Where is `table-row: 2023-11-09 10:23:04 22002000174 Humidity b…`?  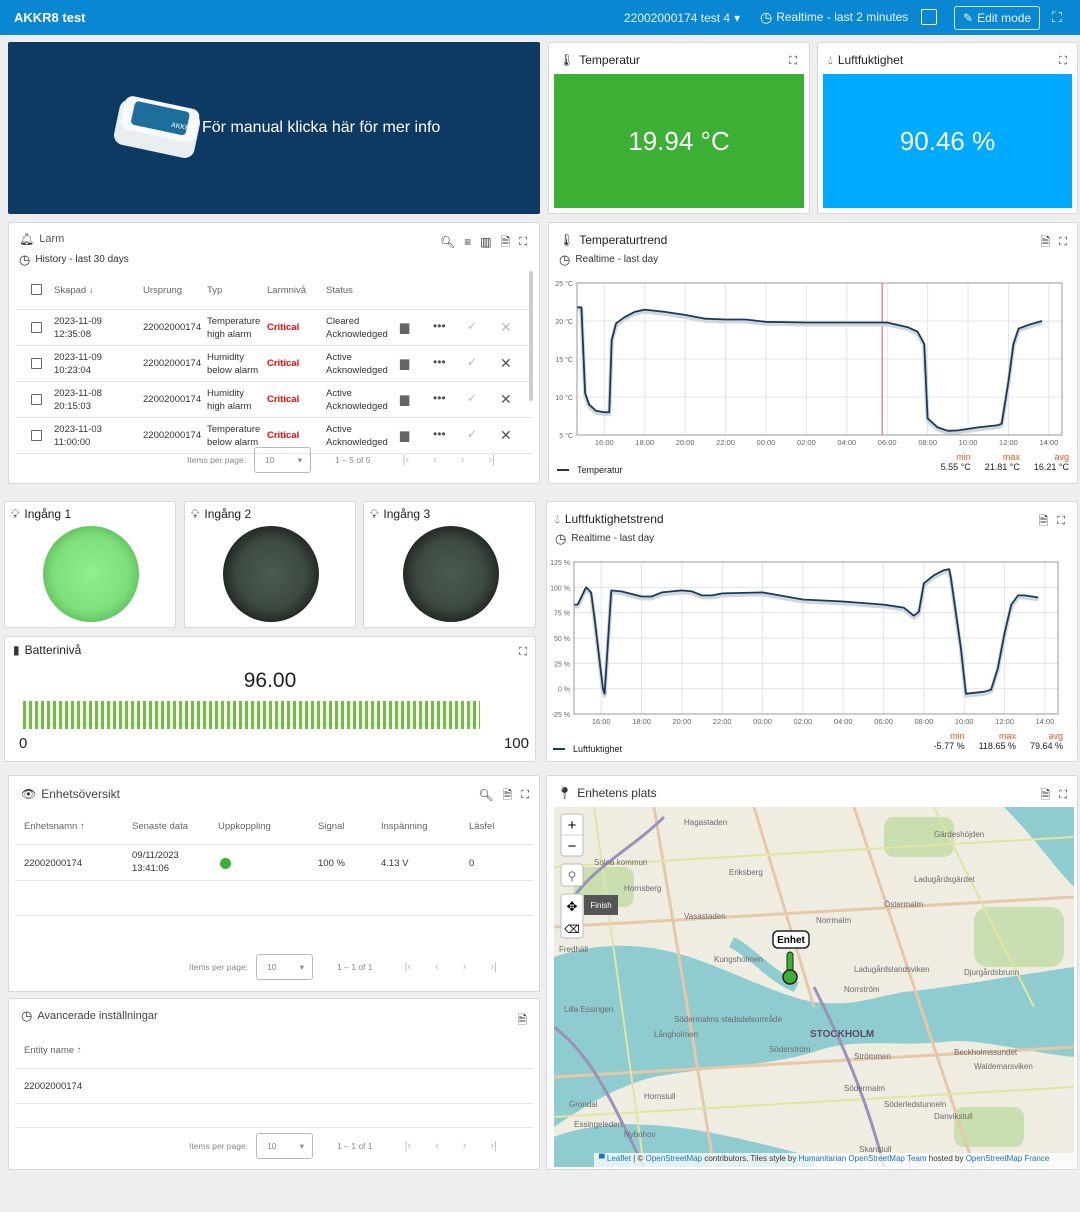
table-row: 2023-11-09 10:23:04 22002000174 Humidity b… is located at coordinates (274, 364).